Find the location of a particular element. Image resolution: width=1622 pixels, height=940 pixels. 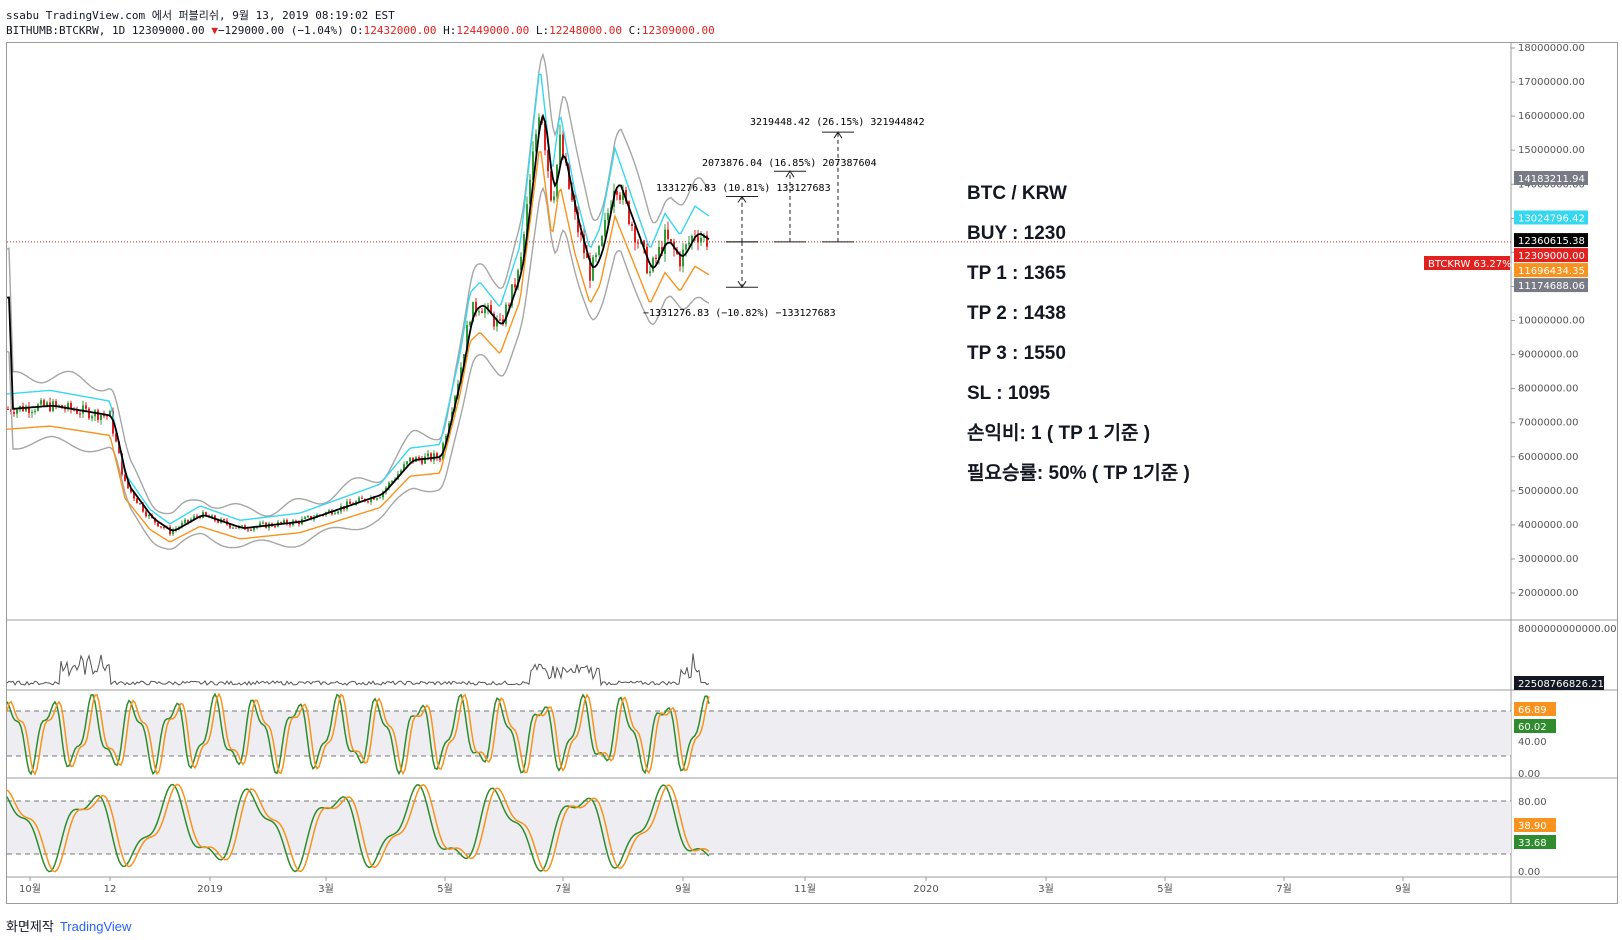

price-badge-label: 11174688.06 is located at coordinates (1551, 286).